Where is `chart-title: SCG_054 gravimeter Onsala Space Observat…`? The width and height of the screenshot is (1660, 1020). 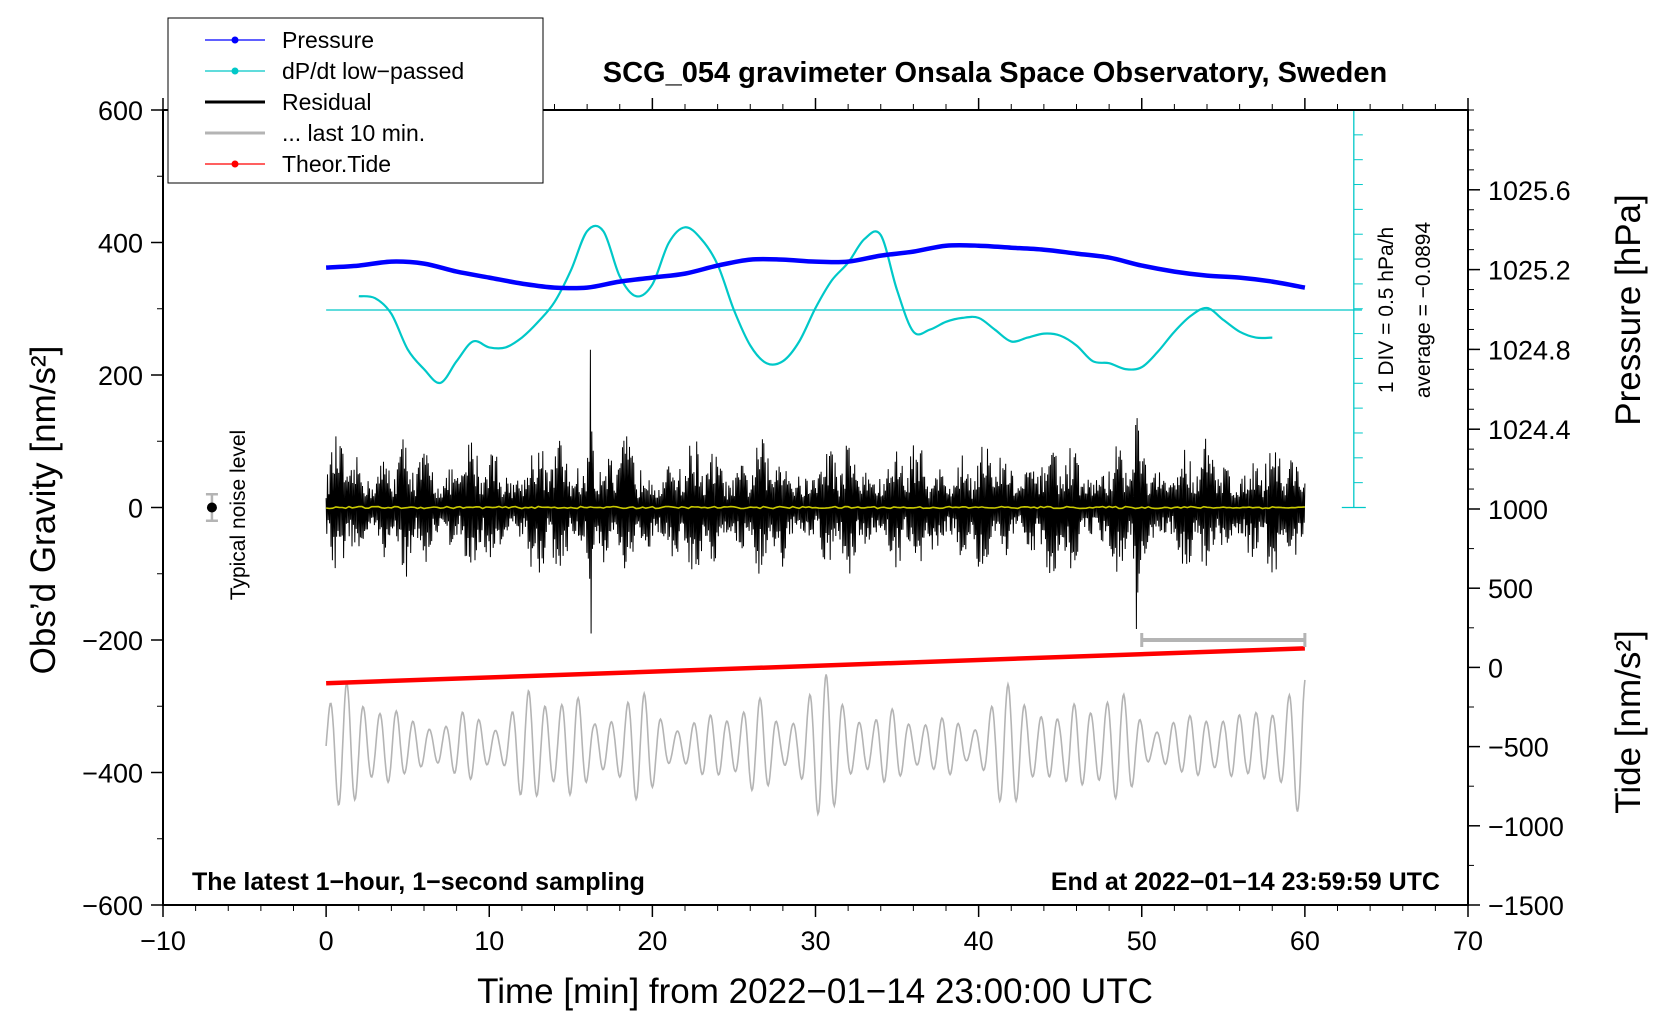 chart-title: SCG_054 gravimeter Onsala Space Observat… is located at coordinates (995, 73).